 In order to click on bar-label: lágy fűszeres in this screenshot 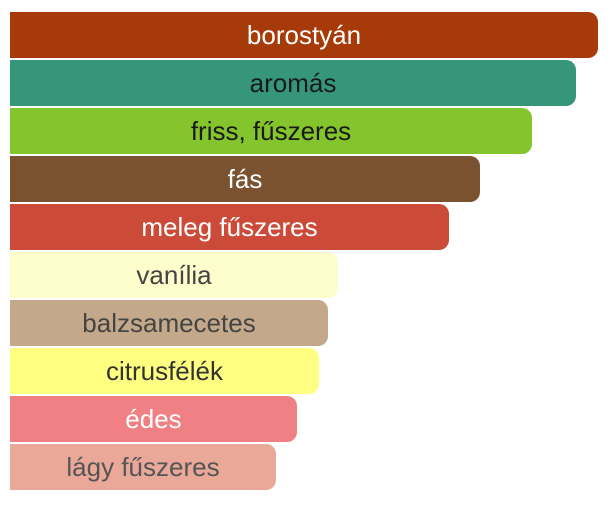, I will do `click(143, 466)`.